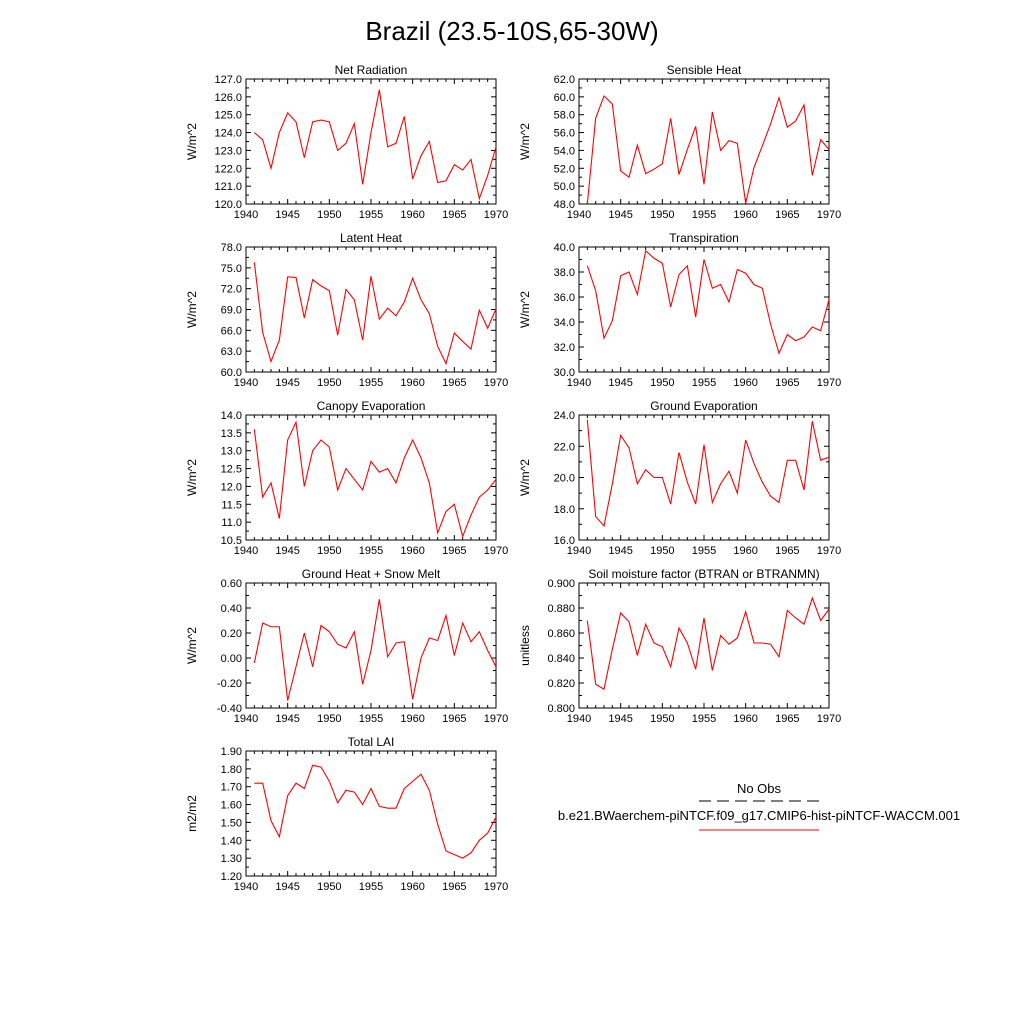  What do you see at coordinates (564, 510) in the screenshot?
I see `y-tick-label: 18.0` at bounding box center [564, 510].